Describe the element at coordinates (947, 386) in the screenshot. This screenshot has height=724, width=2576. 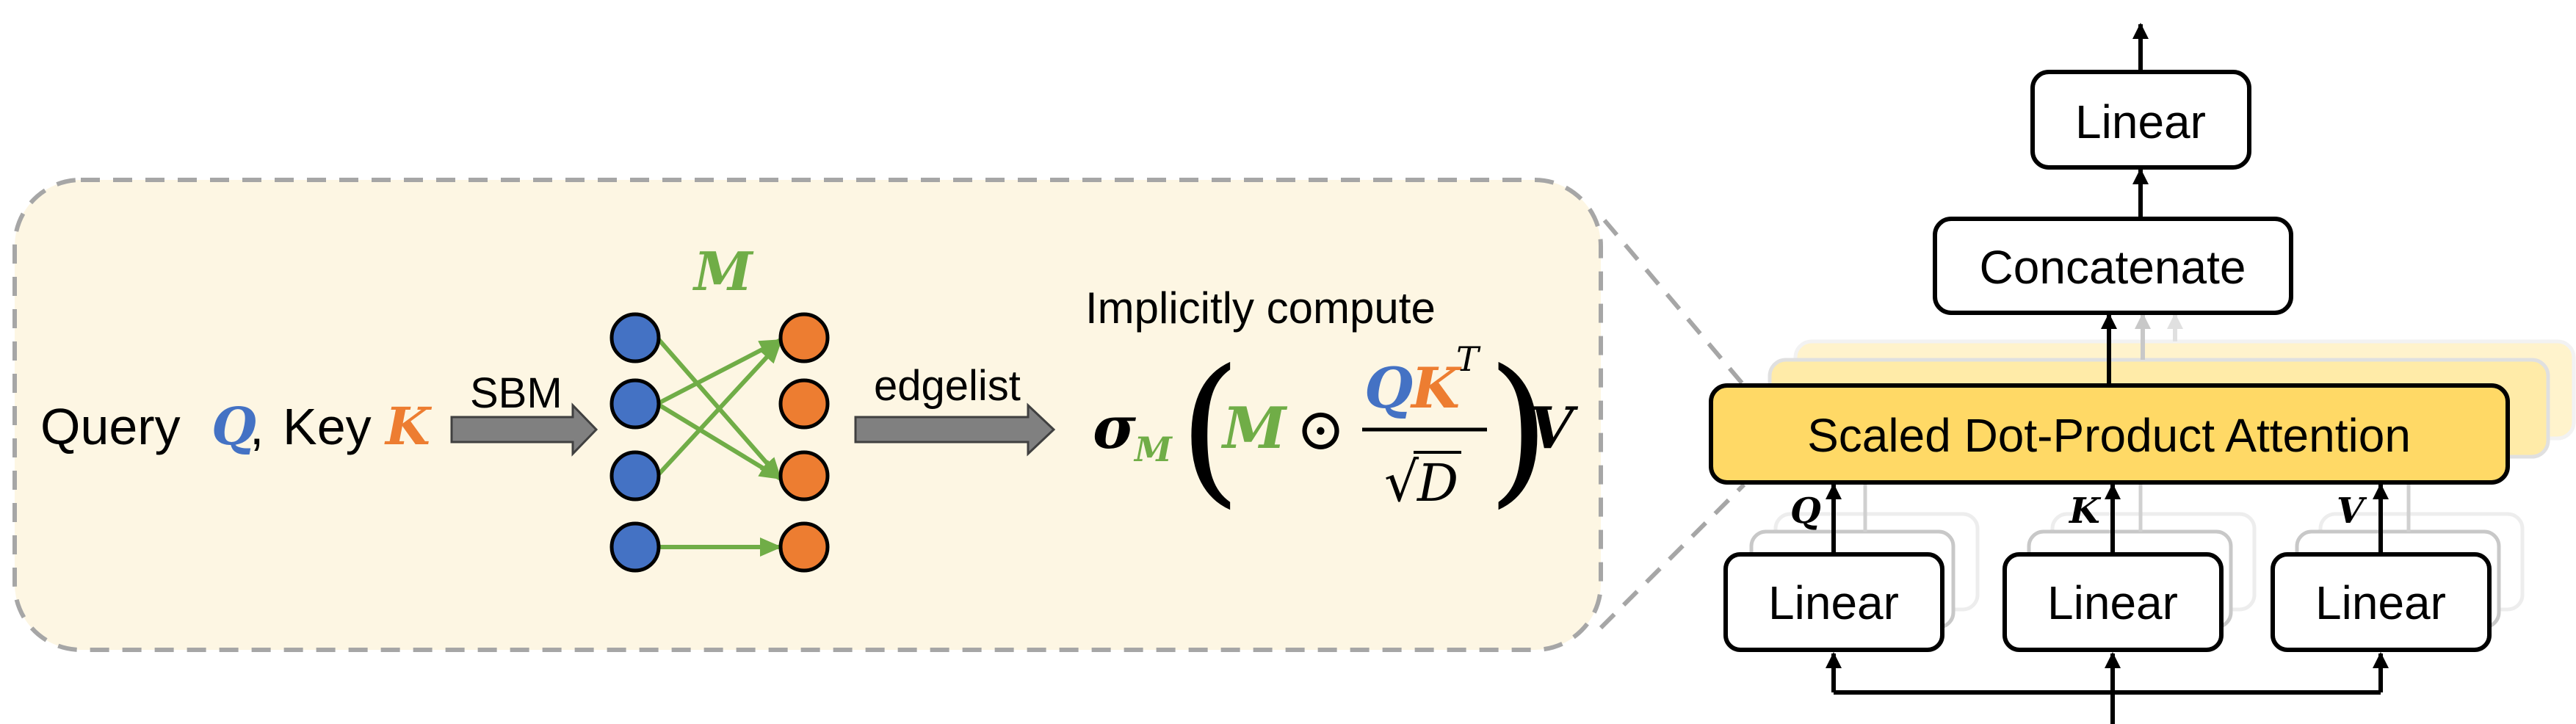
I see `edgelist-label: edgelist` at that location.